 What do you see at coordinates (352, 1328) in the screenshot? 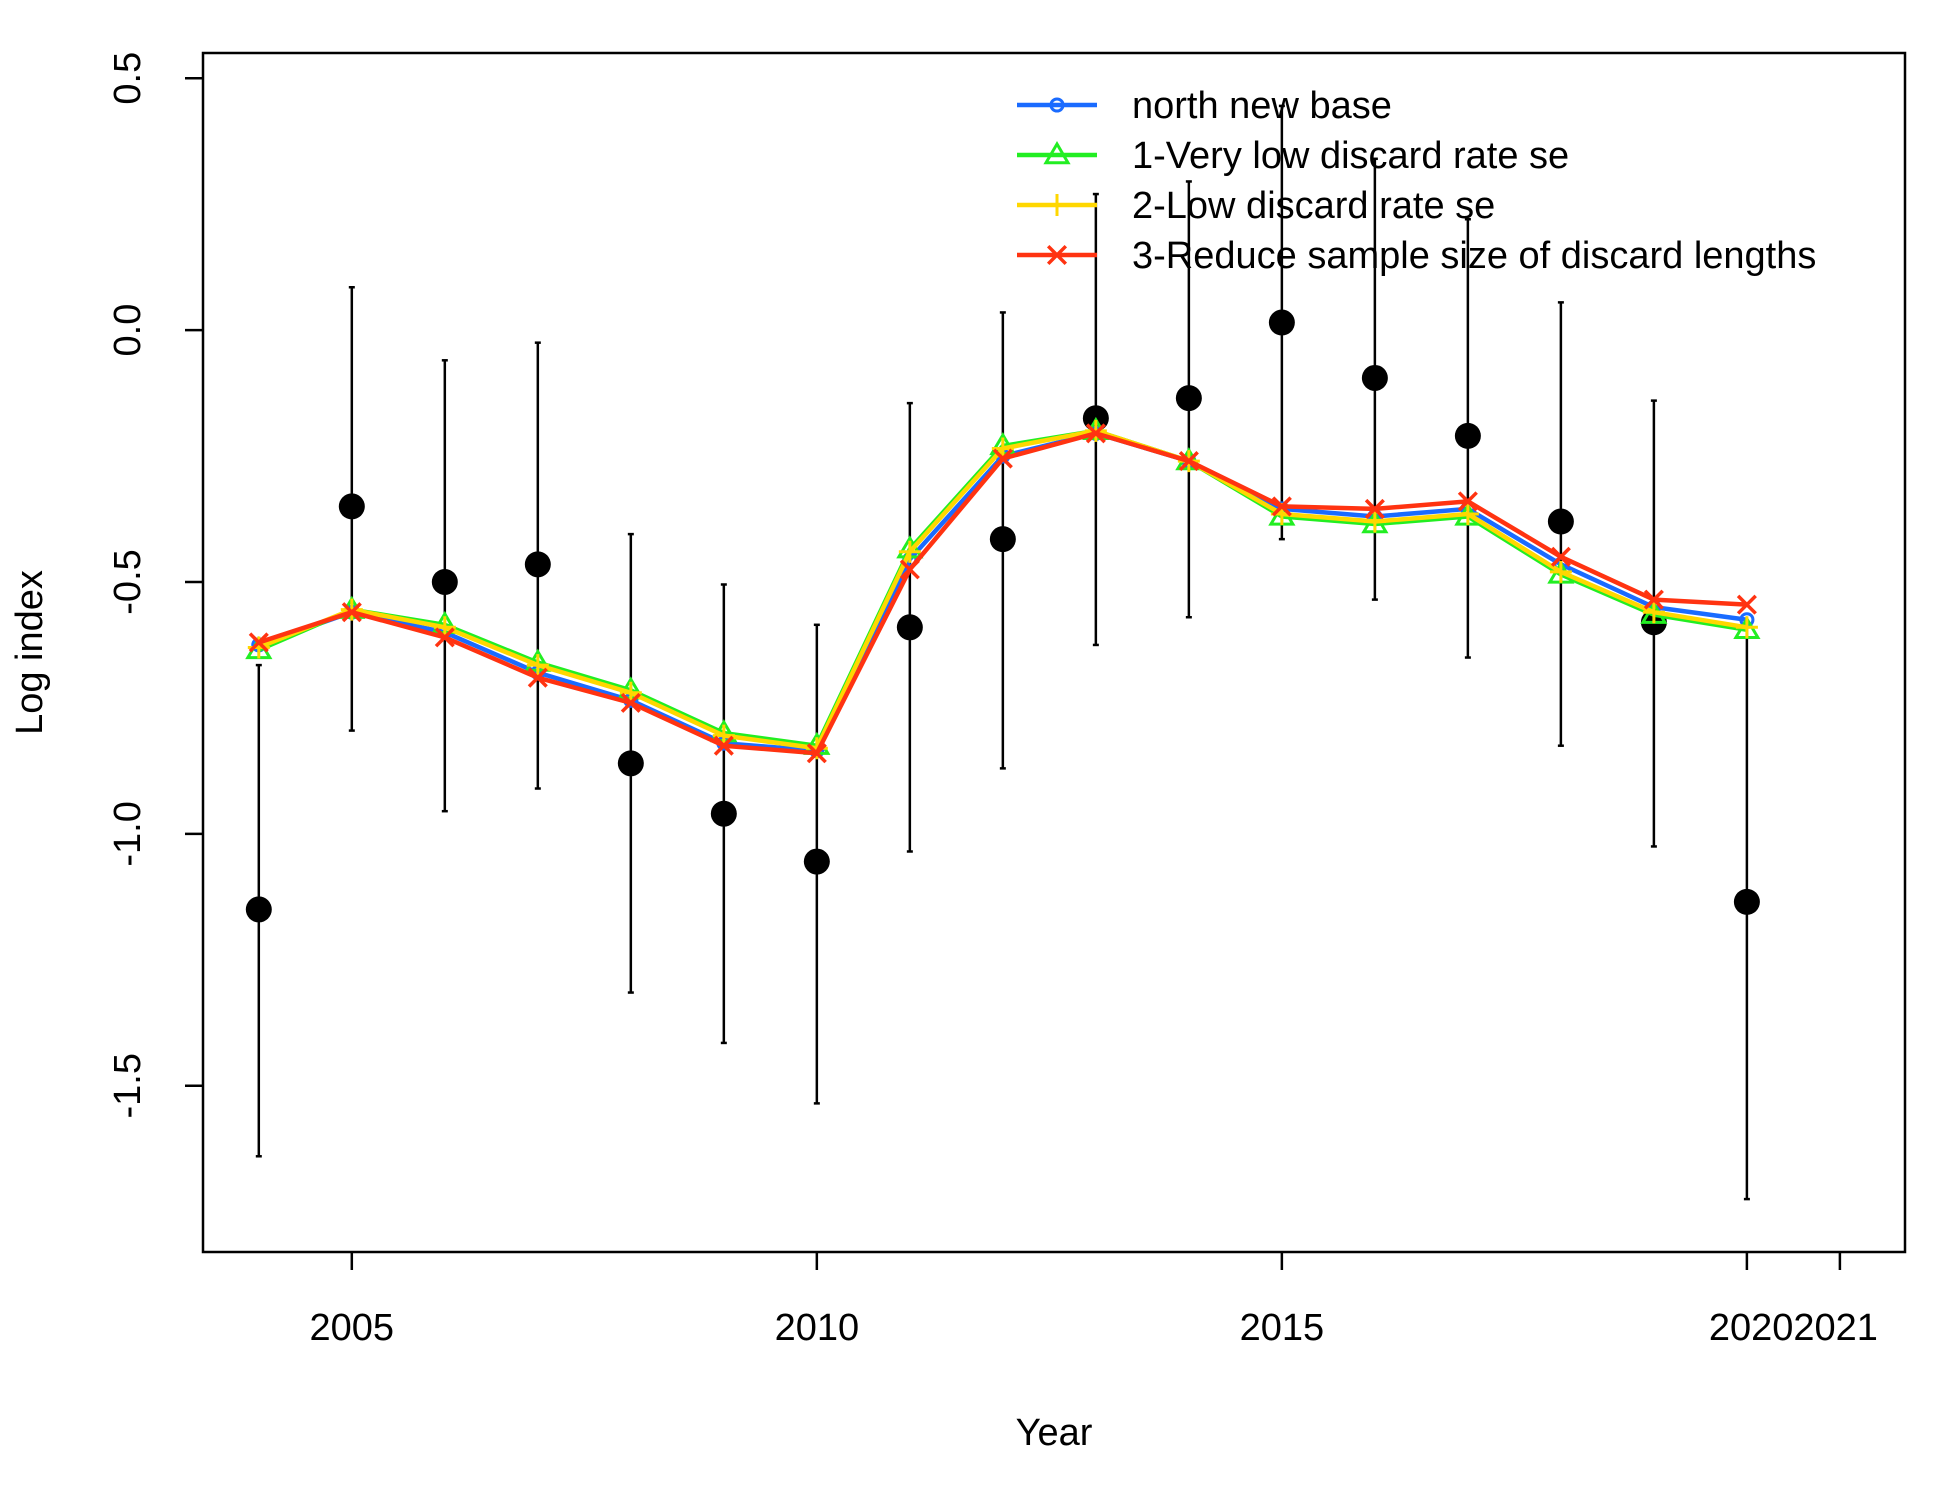
I see `x-tick-label: 2005` at bounding box center [352, 1328].